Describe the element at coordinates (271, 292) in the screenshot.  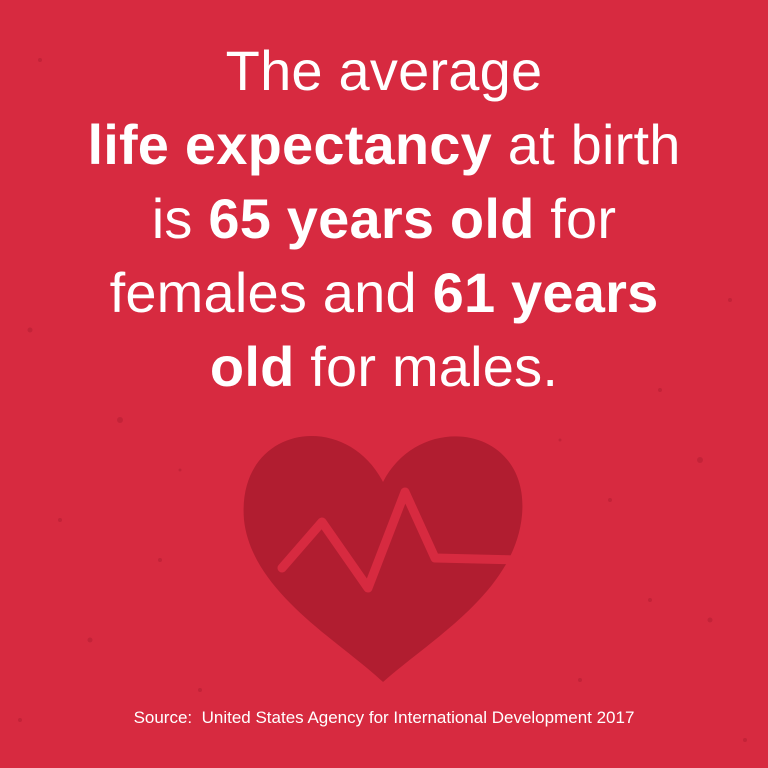
I see `headline-text: females and` at that location.